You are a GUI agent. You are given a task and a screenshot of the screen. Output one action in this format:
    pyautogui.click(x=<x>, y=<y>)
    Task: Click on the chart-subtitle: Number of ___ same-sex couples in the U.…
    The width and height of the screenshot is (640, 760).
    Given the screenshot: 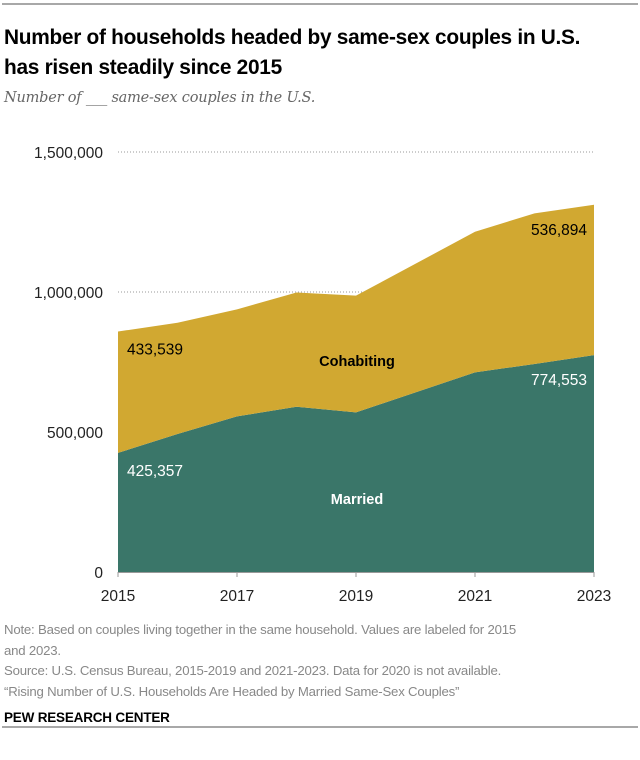 What is the action you would take?
    pyautogui.click(x=160, y=98)
    